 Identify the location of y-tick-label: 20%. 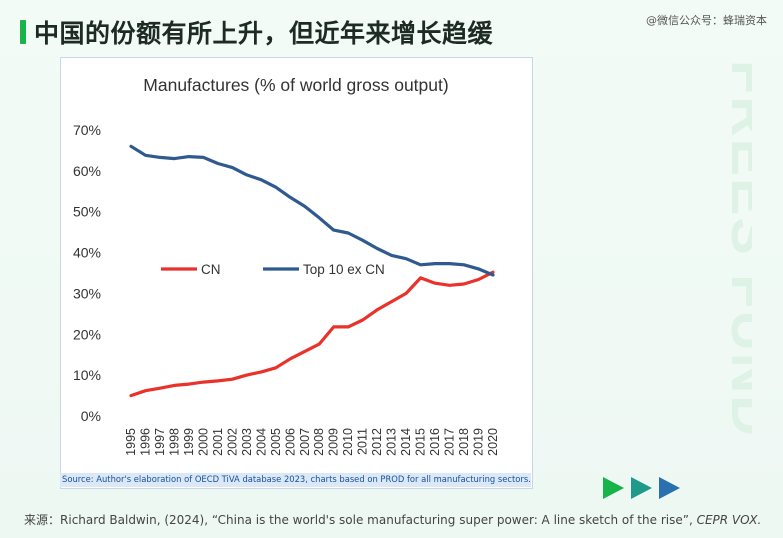
(87, 334).